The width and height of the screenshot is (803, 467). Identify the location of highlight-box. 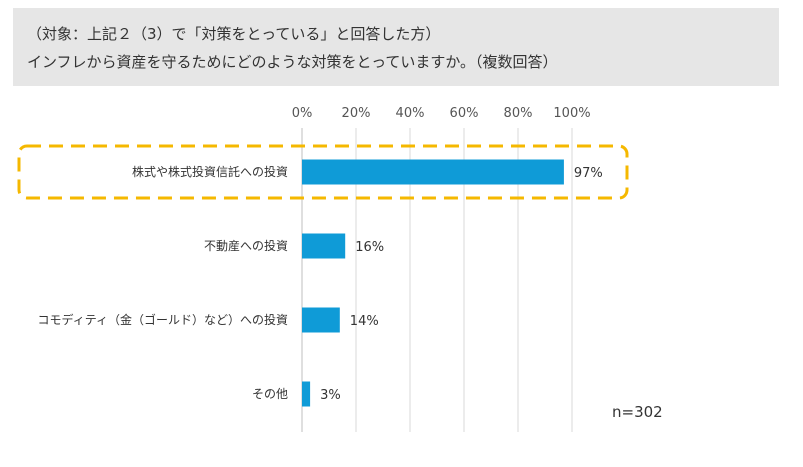
(323, 172).